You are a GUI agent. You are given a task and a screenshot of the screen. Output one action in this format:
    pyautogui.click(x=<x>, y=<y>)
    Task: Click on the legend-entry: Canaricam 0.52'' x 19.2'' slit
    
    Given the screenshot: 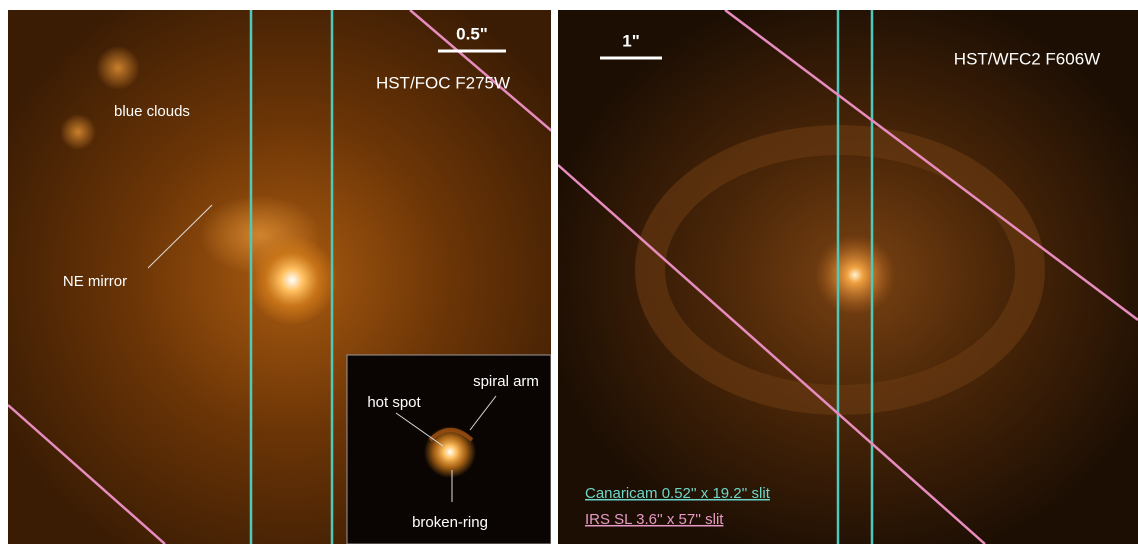 What is the action you would take?
    pyautogui.click(x=678, y=493)
    